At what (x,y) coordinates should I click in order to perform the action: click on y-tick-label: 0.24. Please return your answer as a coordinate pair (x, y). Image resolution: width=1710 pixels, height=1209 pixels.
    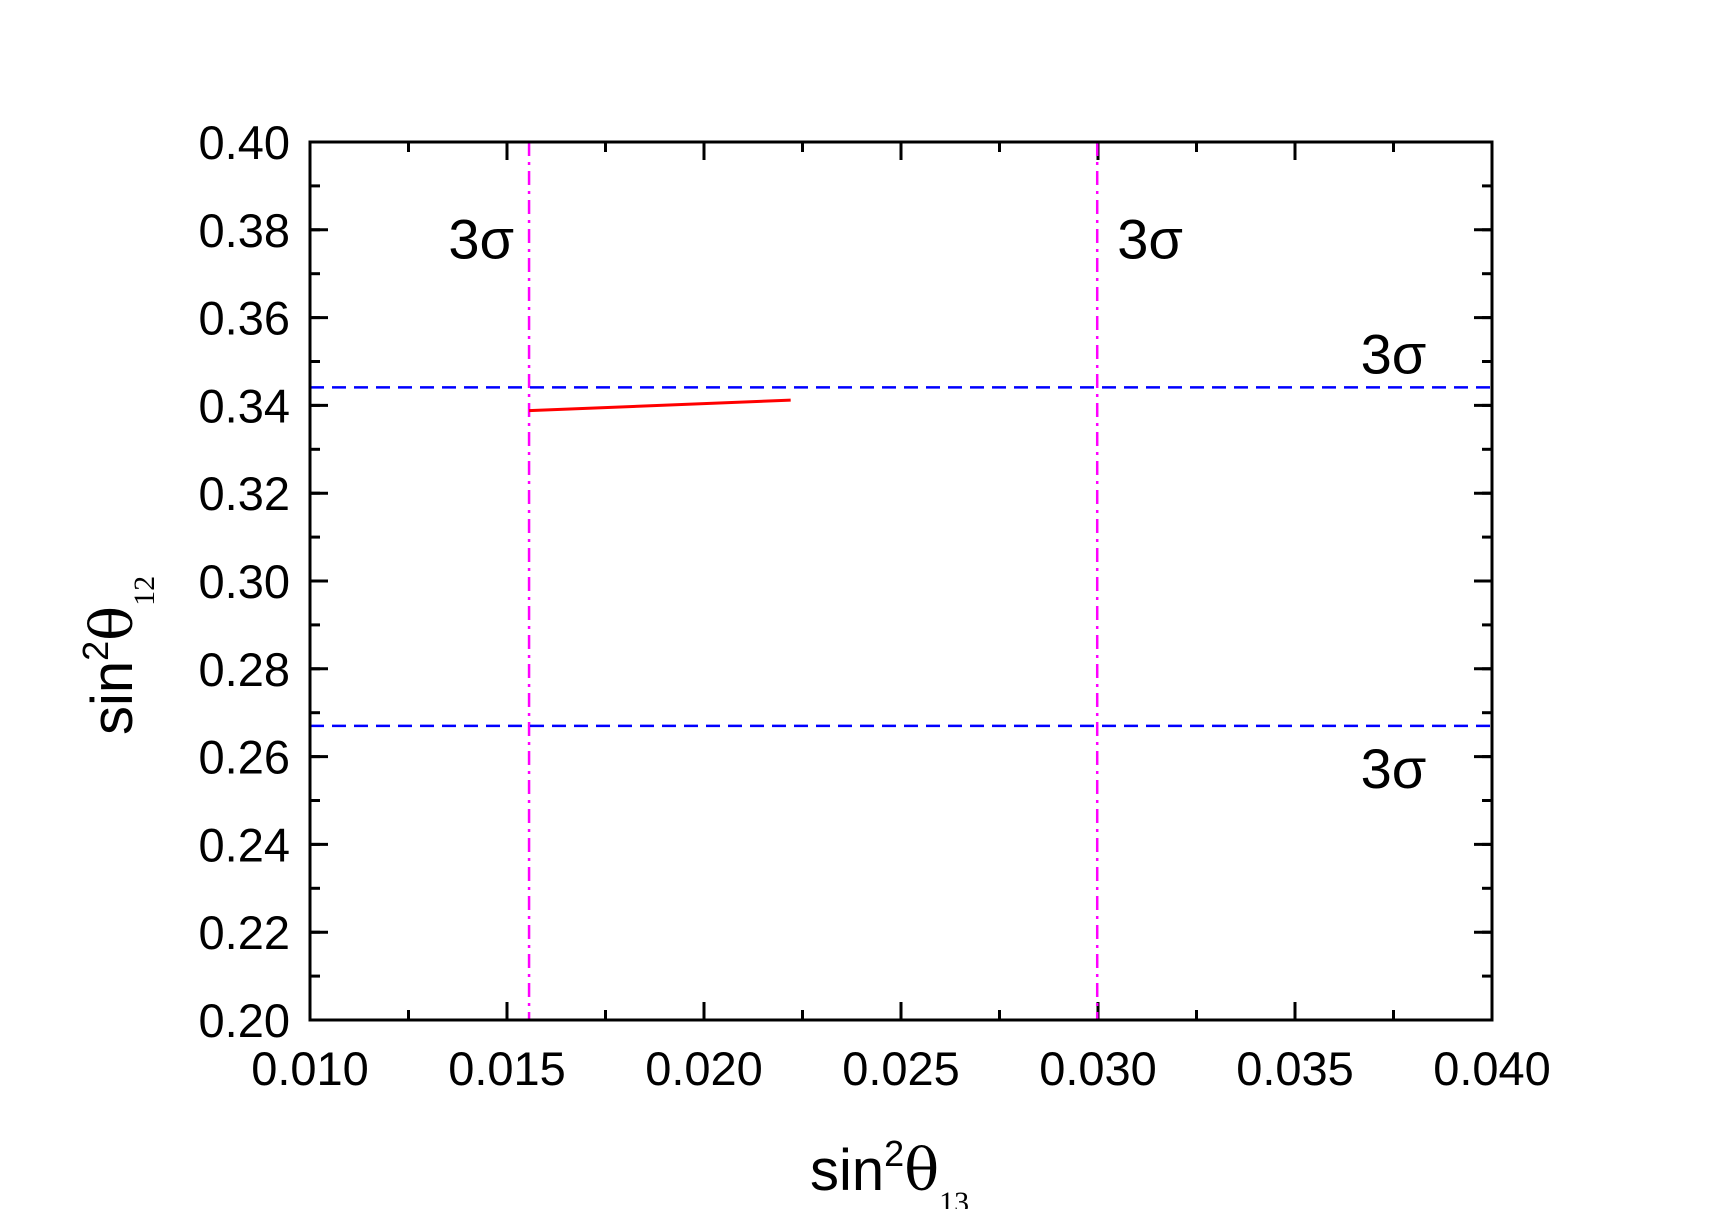
    Looking at the image, I should click on (244, 844).